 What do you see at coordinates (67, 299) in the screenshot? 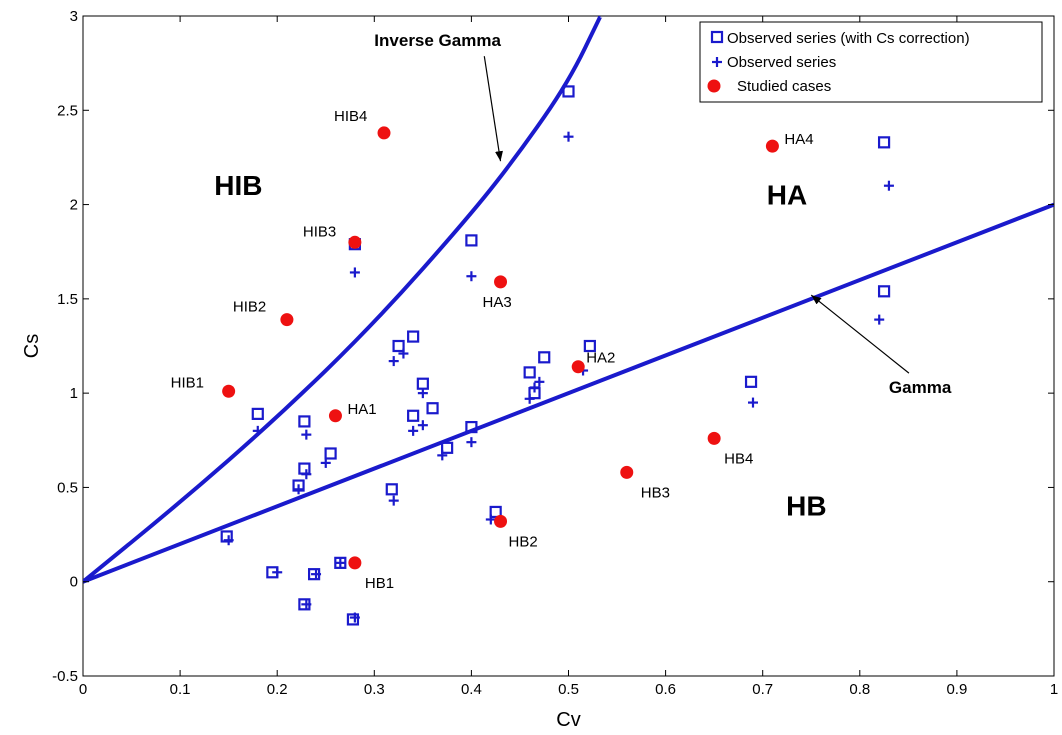
I see `y-tick-label: 1.5` at bounding box center [67, 299].